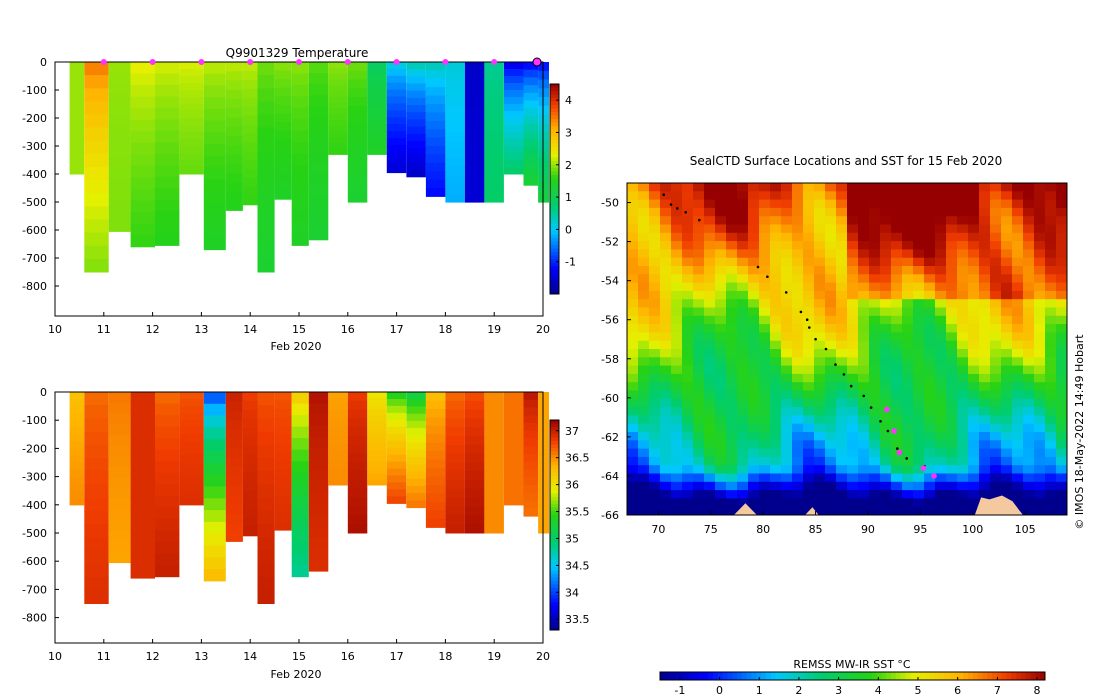  What do you see at coordinates (906, 458) in the screenshot?
I see `track-point` at bounding box center [906, 458].